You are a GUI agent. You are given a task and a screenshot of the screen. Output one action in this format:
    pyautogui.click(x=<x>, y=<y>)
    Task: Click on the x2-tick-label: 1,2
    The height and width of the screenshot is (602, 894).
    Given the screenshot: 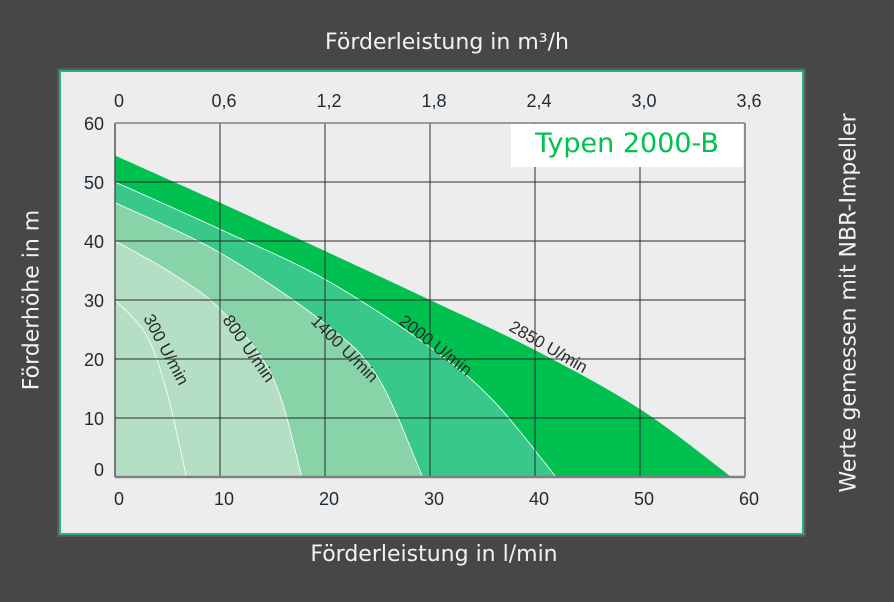 What is the action you would take?
    pyautogui.click(x=328, y=101)
    